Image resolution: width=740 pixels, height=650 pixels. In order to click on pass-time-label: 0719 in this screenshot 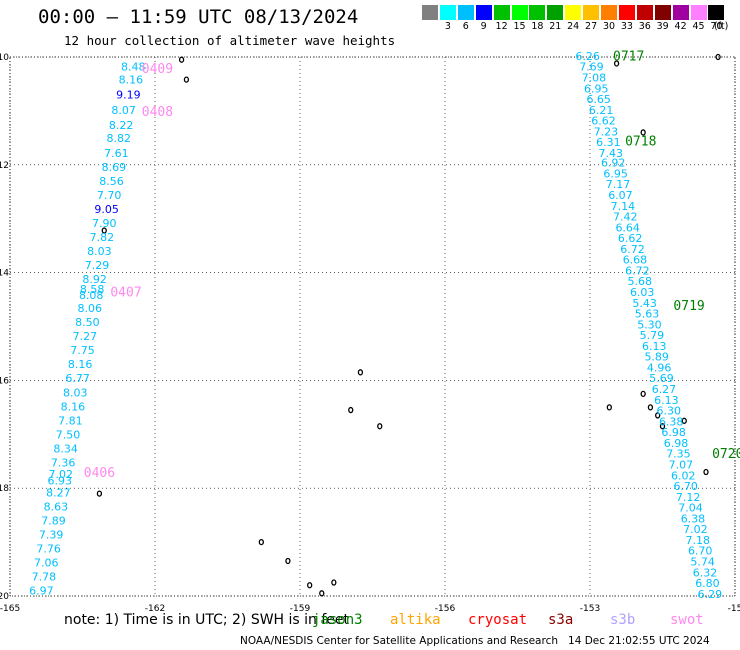, I will do `click(688, 306)`.